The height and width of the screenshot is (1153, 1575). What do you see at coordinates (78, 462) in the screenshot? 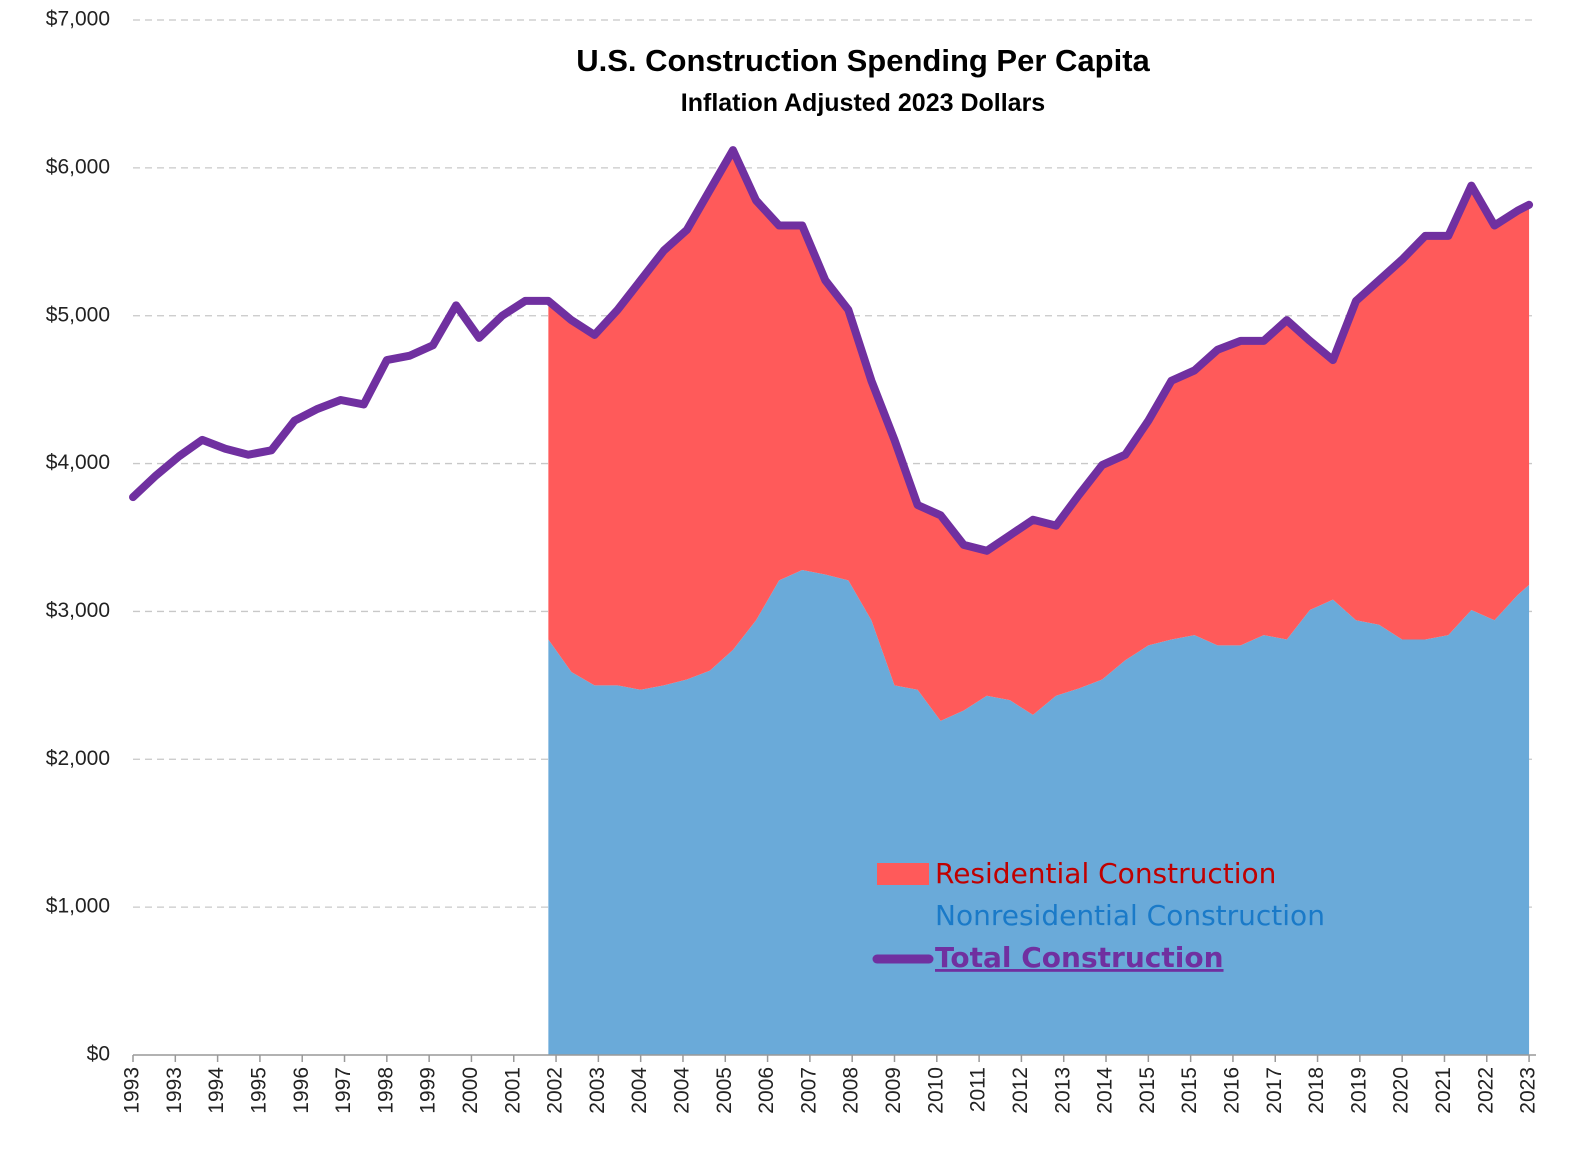
I see `y-tick-label: $4,000` at bounding box center [78, 462].